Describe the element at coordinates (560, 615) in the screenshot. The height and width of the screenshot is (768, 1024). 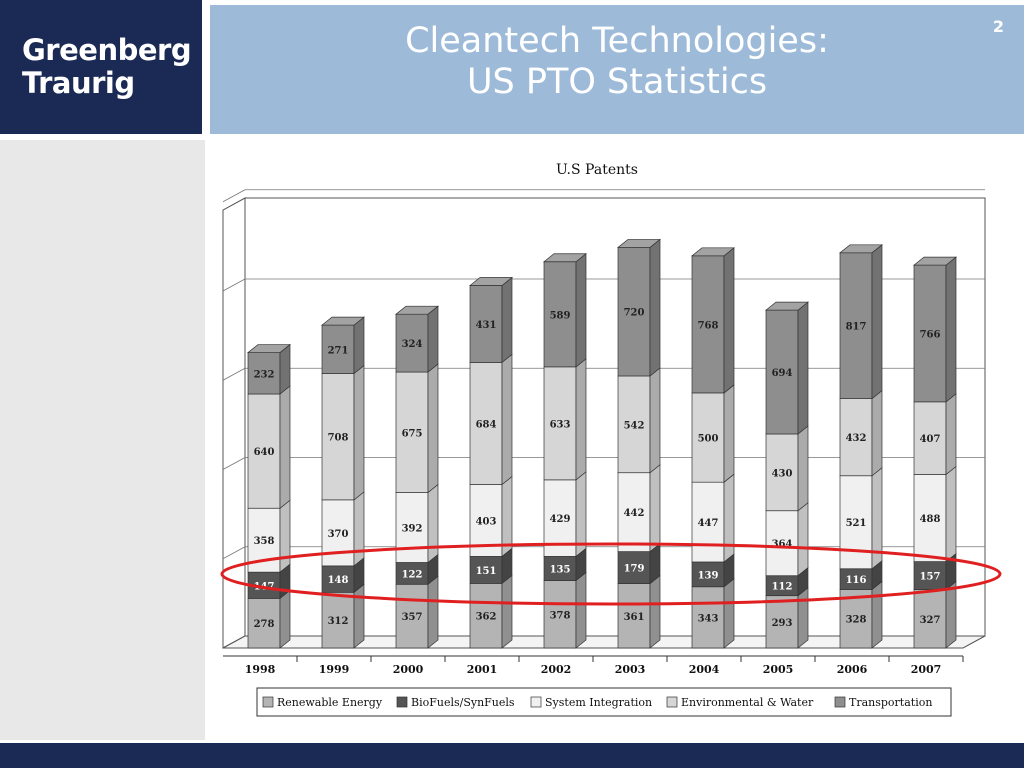
I see `data-label: 378` at that location.